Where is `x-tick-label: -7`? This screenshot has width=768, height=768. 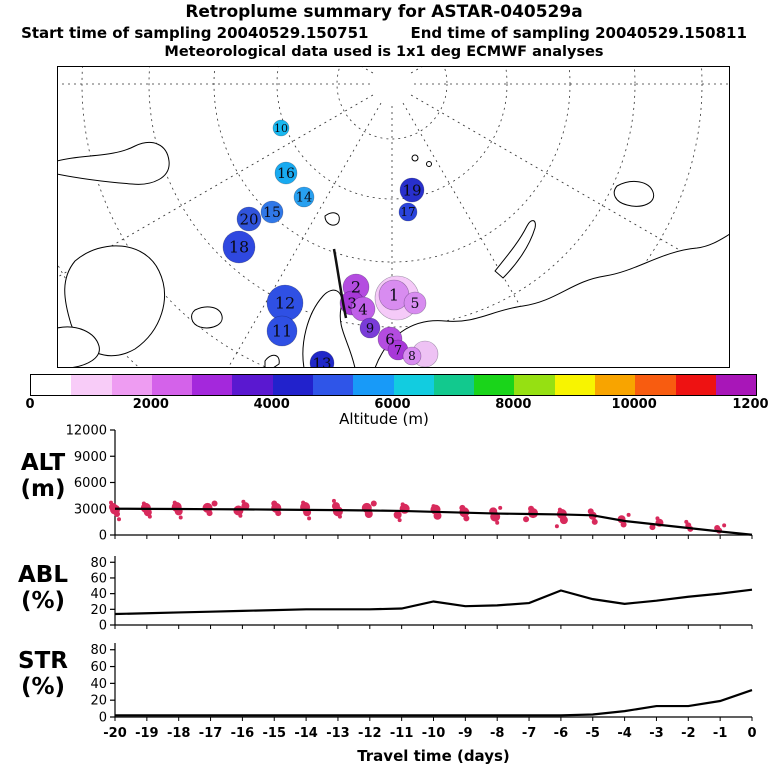 x-tick-label: -7 is located at coordinates (529, 733).